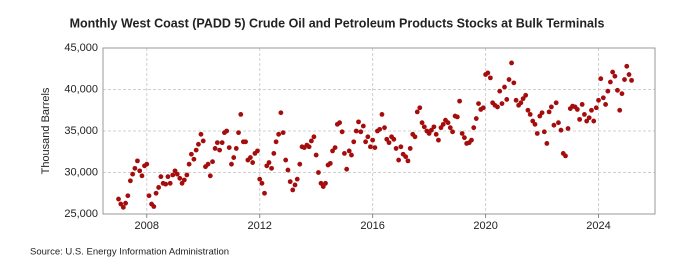 This screenshot has width=675, height=280. Describe the element at coordinates (81, 214) in the screenshot. I see `y-tick-label: 25,000` at that location.